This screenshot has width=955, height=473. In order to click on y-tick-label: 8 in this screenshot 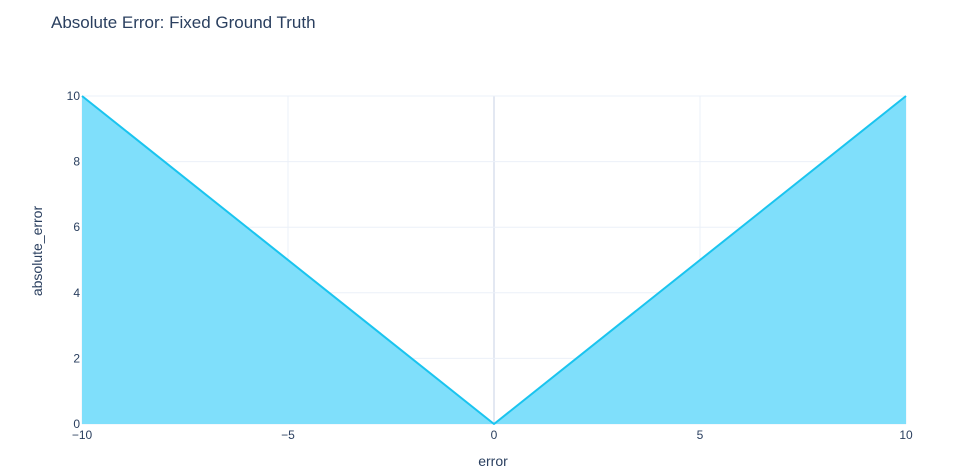, I will do `click(76, 162)`.